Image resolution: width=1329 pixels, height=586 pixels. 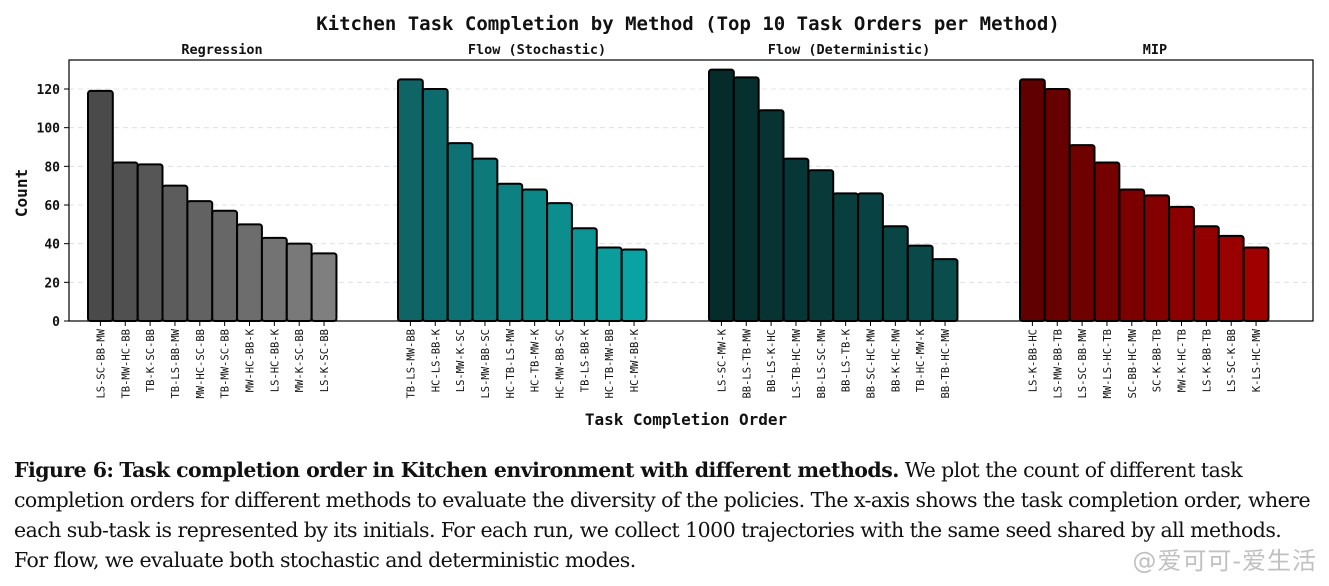 What do you see at coordinates (1108, 364) in the screenshot?
I see `x-tick-label: MW-LS-HC-TB` at bounding box center [1108, 364].